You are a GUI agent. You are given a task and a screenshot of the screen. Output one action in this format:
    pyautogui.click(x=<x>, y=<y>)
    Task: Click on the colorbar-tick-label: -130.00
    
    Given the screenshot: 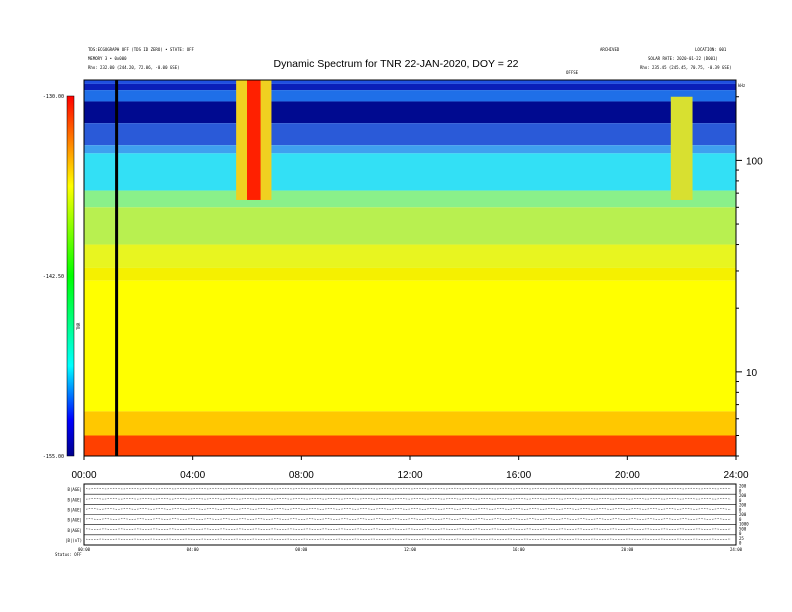 What is the action you would take?
    pyautogui.click(x=53, y=97)
    